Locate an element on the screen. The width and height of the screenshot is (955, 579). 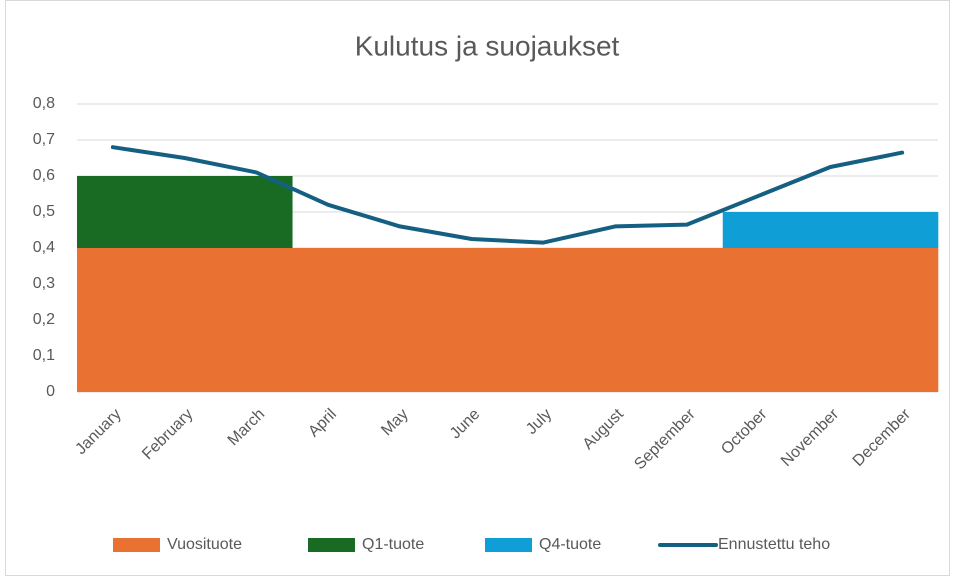
legend-label: Q1-tuote is located at coordinates (393, 544).